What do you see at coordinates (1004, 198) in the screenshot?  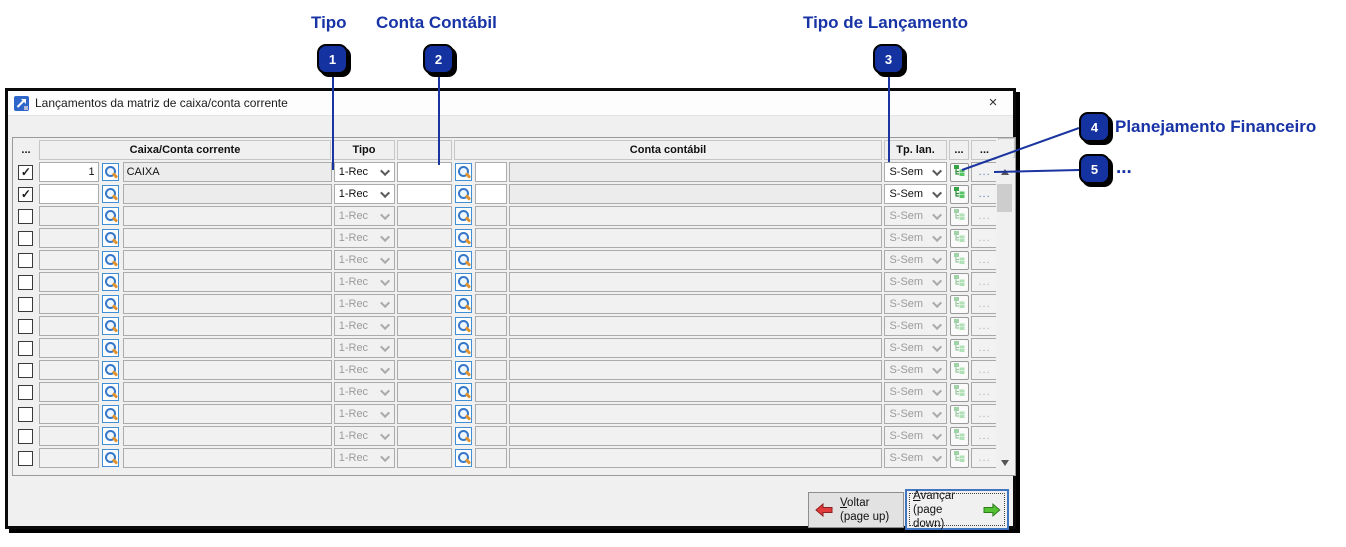 I see `scrollbar-thumb` at bounding box center [1004, 198].